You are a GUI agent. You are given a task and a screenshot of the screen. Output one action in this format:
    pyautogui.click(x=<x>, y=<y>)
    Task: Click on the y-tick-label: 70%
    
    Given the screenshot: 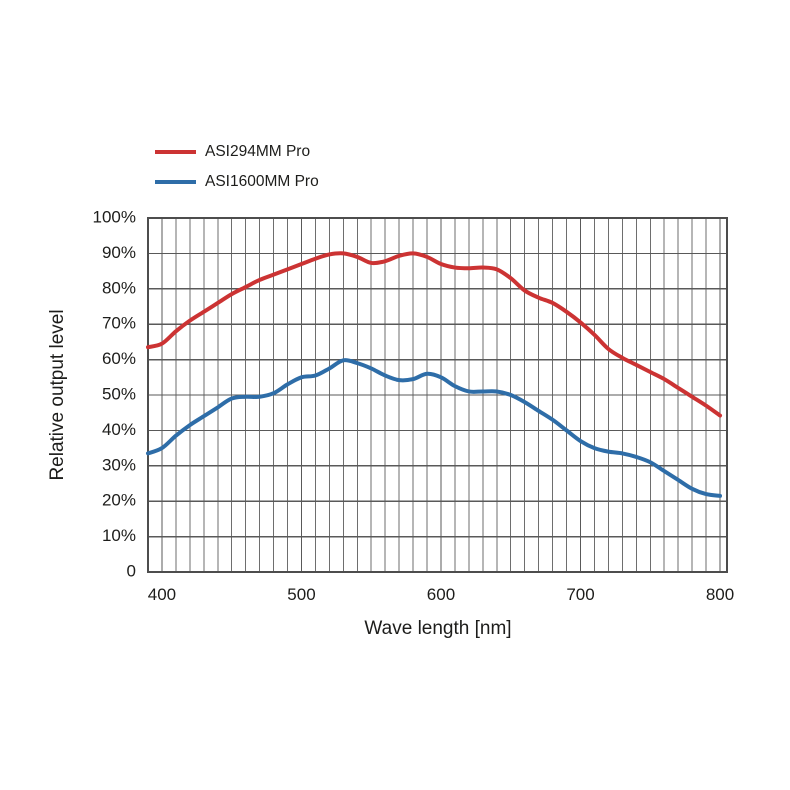 What is the action you would take?
    pyautogui.click(x=119, y=323)
    